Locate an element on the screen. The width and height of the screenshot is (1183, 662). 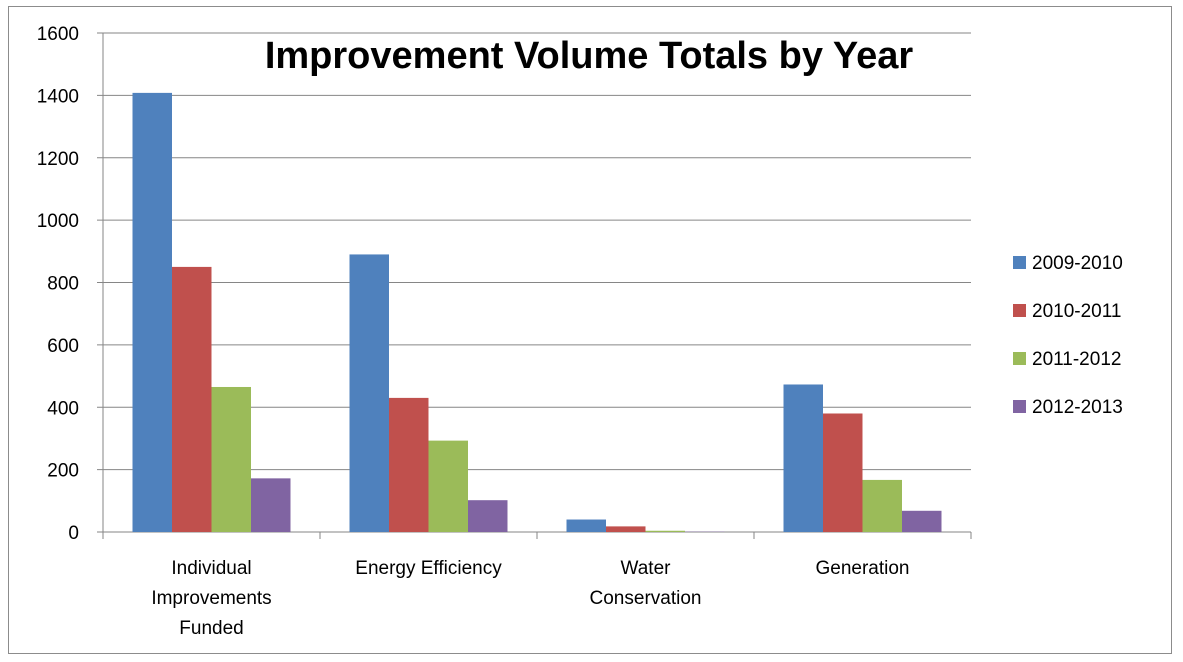
y-tick-label: 1600 is located at coordinates (58, 34).